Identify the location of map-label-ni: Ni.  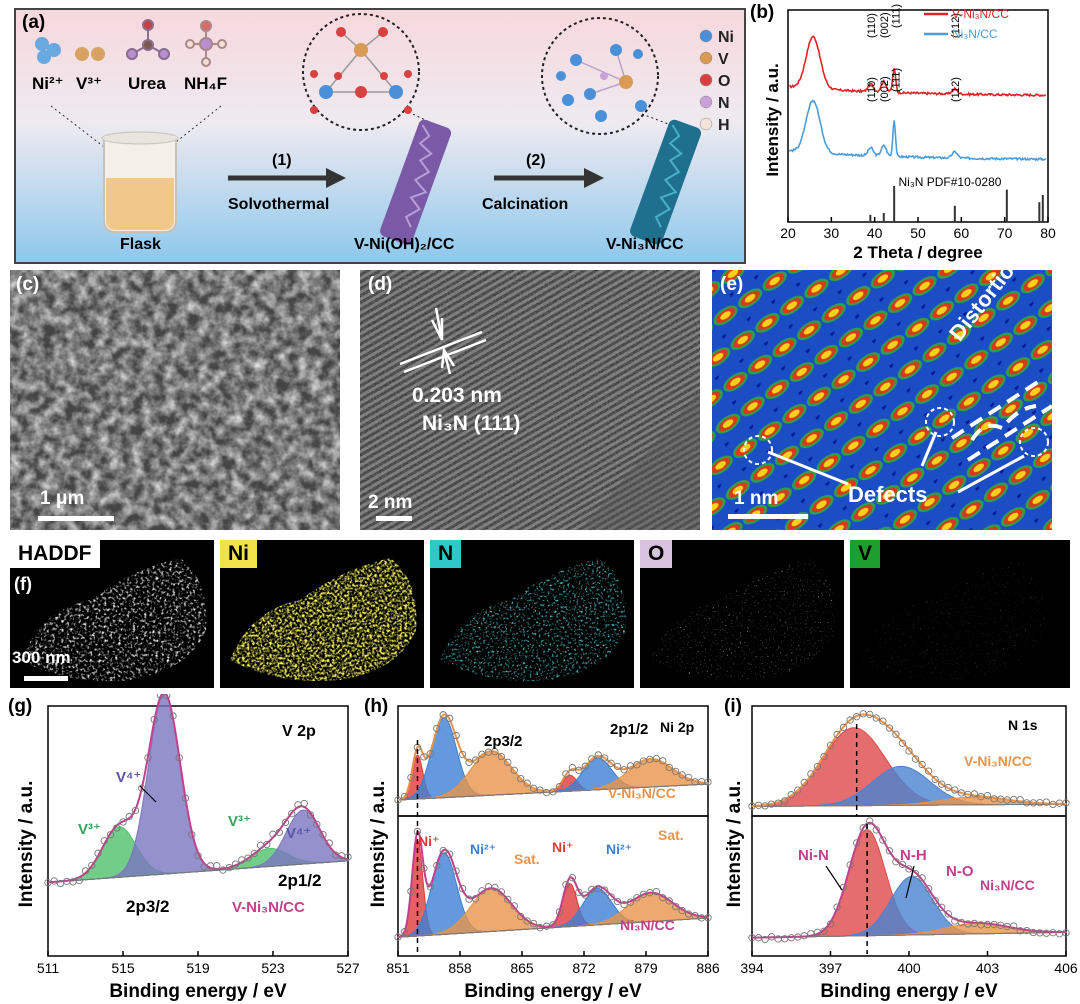
(238, 554).